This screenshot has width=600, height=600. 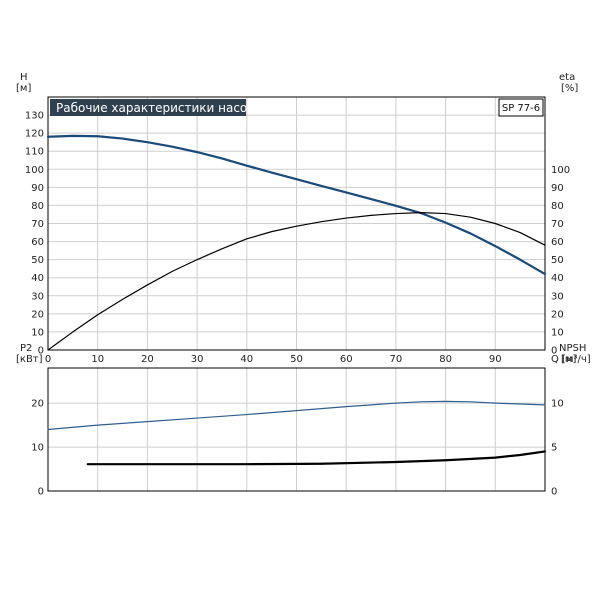 I want to click on right-tick-label: 20, so click(x=557, y=314).